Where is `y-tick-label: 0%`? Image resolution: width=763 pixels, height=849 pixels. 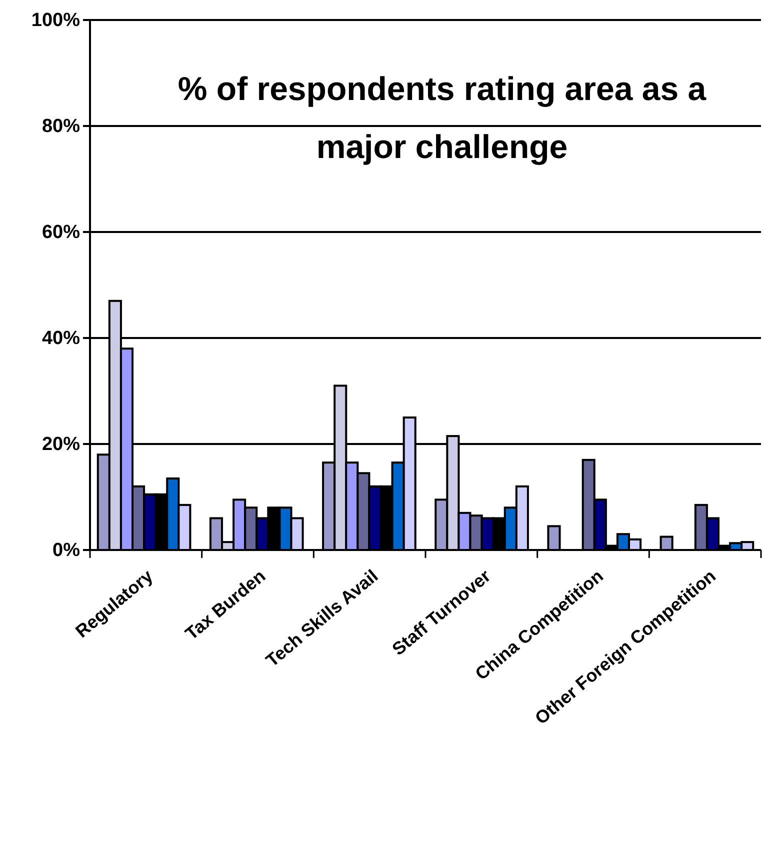
y-tick-label: 0% is located at coordinates (66, 551).